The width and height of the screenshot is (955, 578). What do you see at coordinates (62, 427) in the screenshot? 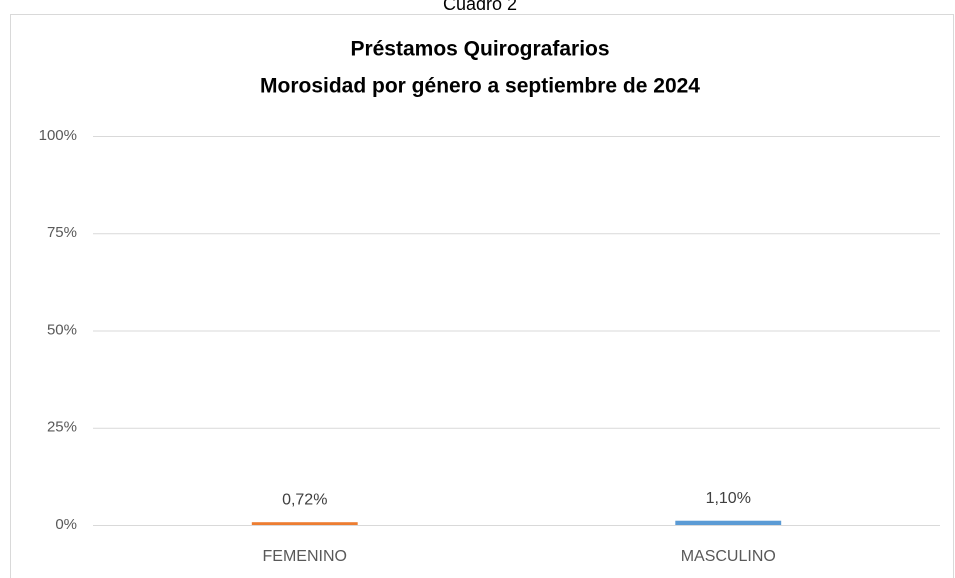
I see `y-tick-label: 25%` at bounding box center [62, 427].